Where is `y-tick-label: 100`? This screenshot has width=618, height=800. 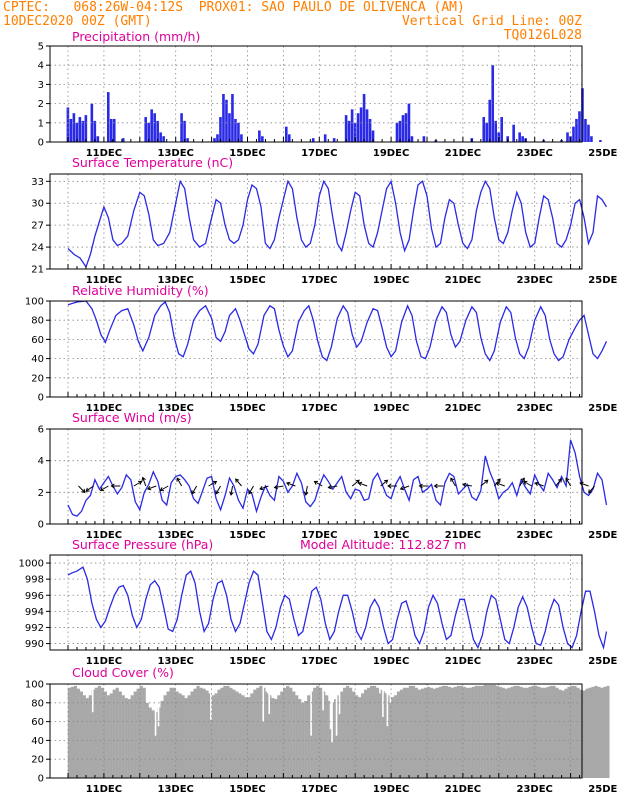
y-tick-label: 100 is located at coordinates (34, 302).